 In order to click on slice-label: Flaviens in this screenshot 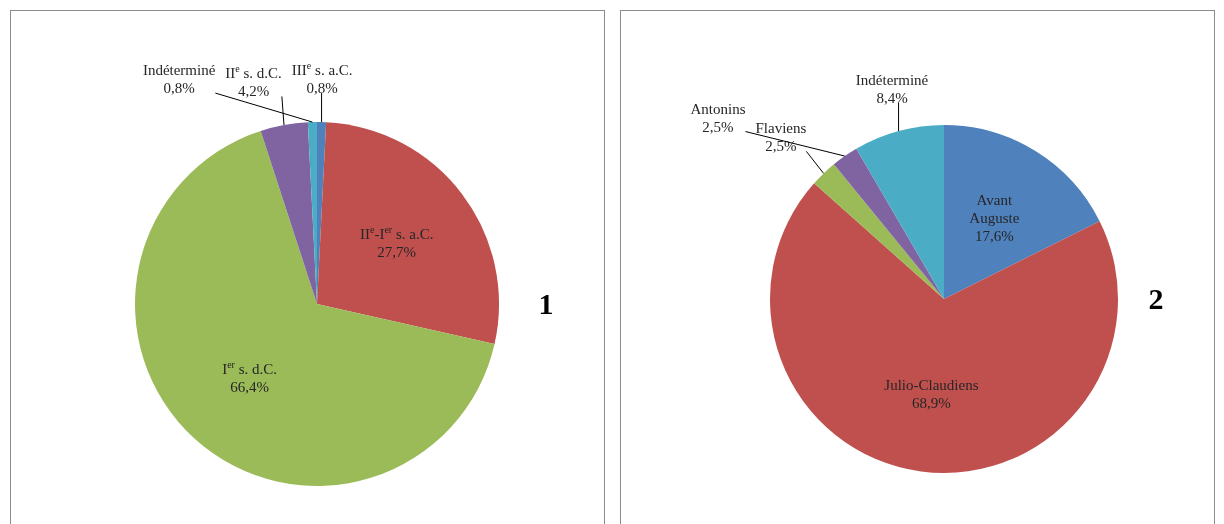, I will do `click(781, 128)`.